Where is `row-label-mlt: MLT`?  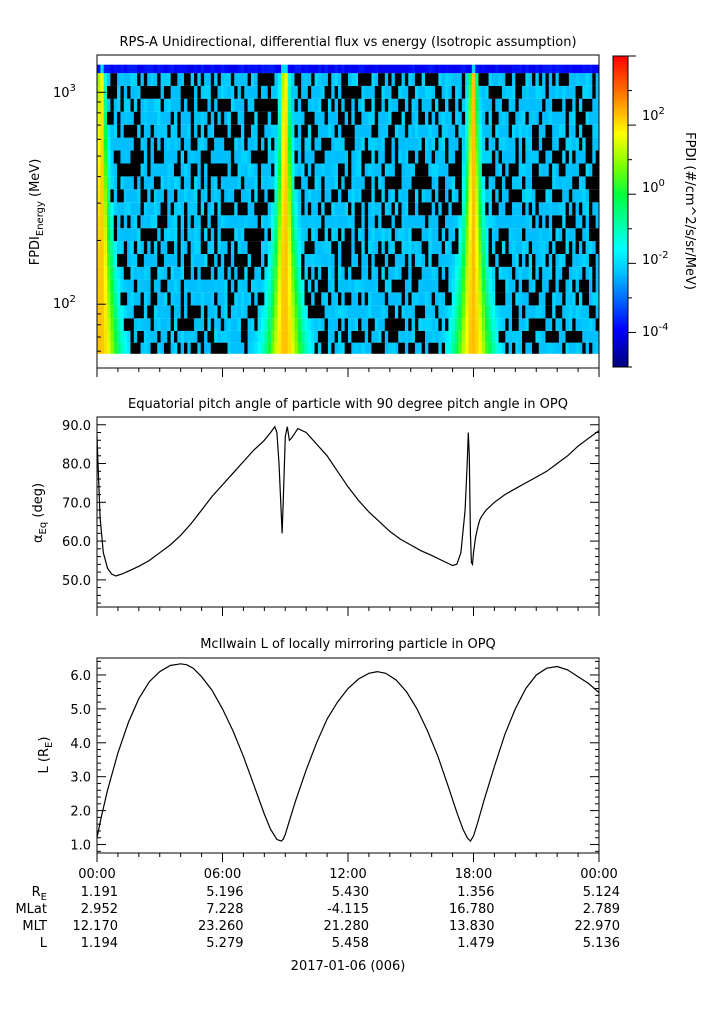 row-label-mlt: MLT is located at coordinates (34, 926).